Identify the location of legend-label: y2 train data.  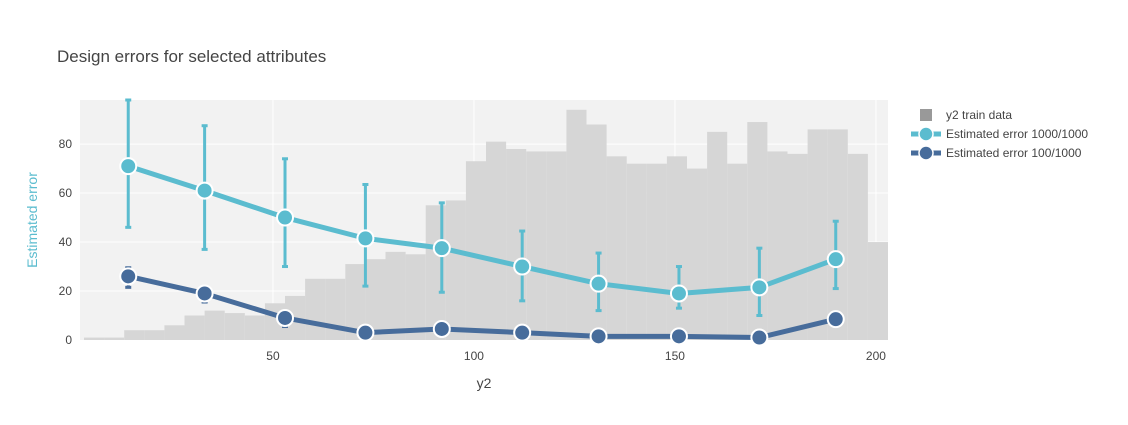
(979, 115).